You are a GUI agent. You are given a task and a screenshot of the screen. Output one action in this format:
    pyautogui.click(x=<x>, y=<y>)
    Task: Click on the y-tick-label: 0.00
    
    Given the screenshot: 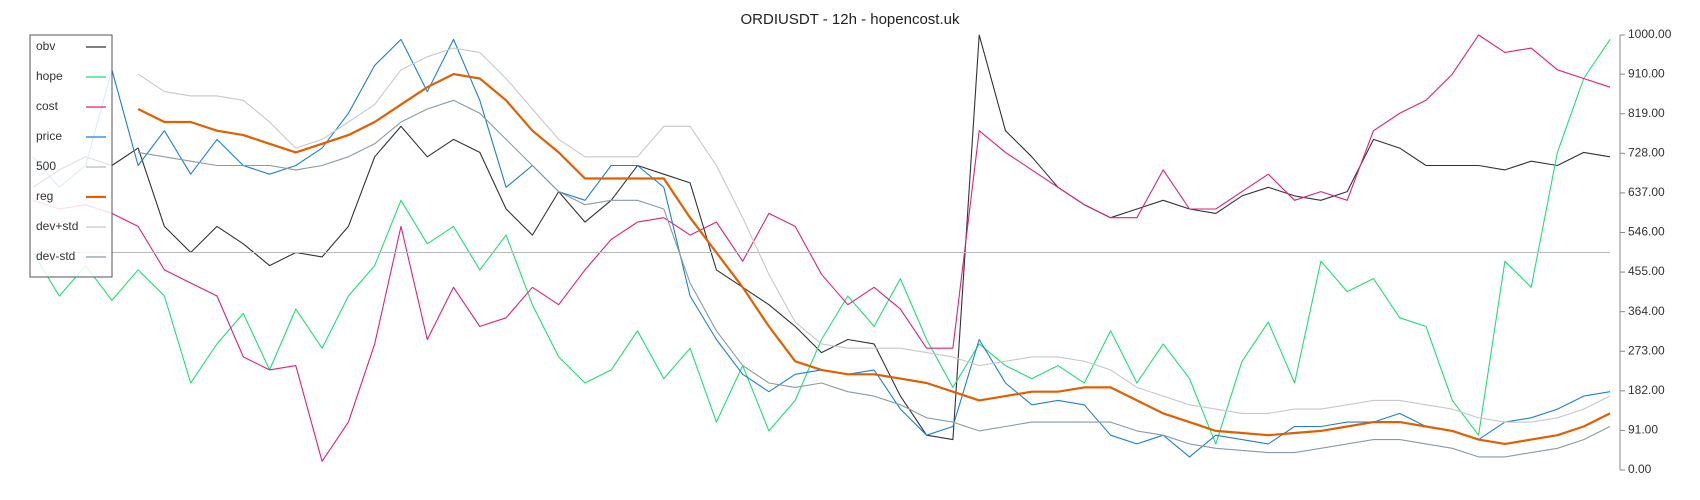 What is the action you would take?
    pyautogui.click(x=1640, y=469)
    